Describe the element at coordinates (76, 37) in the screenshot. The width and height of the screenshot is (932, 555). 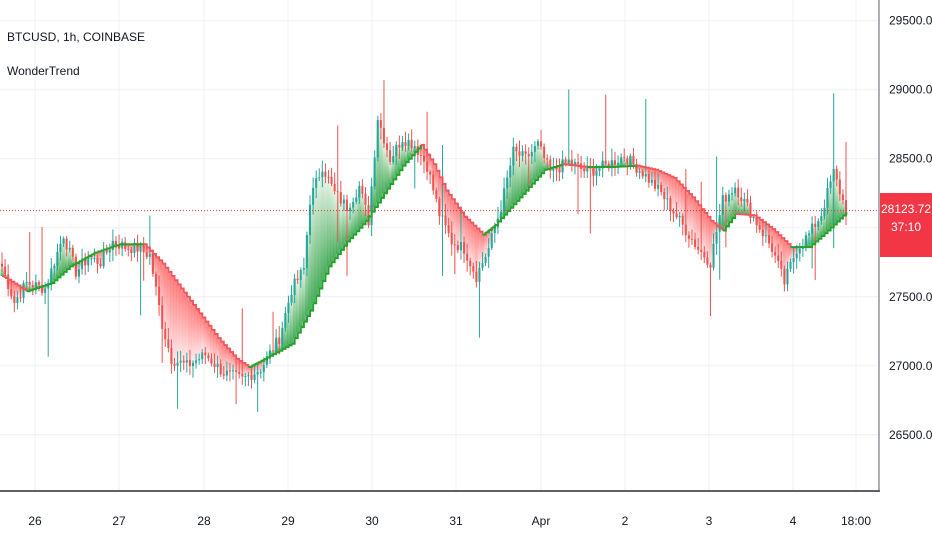
I see `symbol-label: BTCUSD, 1h, COINBASE` at that location.